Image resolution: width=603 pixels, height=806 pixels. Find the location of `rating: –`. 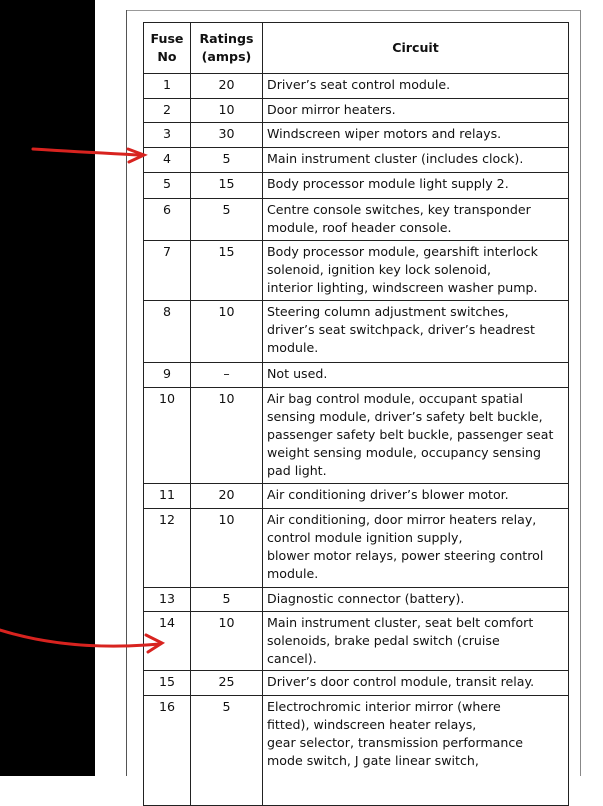

rating: – is located at coordinates (226, 373).